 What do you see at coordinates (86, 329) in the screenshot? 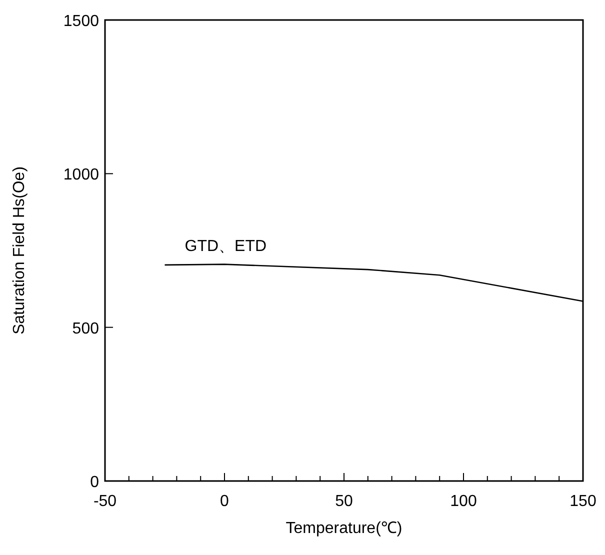
I see `y-tick-label: 500` at bounding box center [86, 329].